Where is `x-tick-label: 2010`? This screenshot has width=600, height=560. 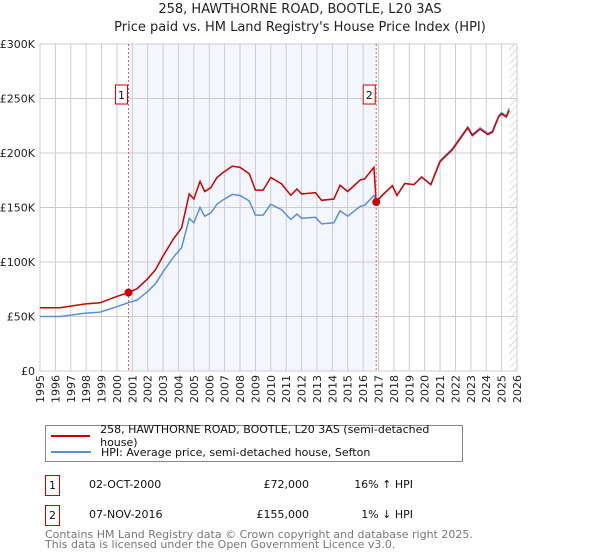 x-tick-label: 2010 is located at coordinates (271, 389).